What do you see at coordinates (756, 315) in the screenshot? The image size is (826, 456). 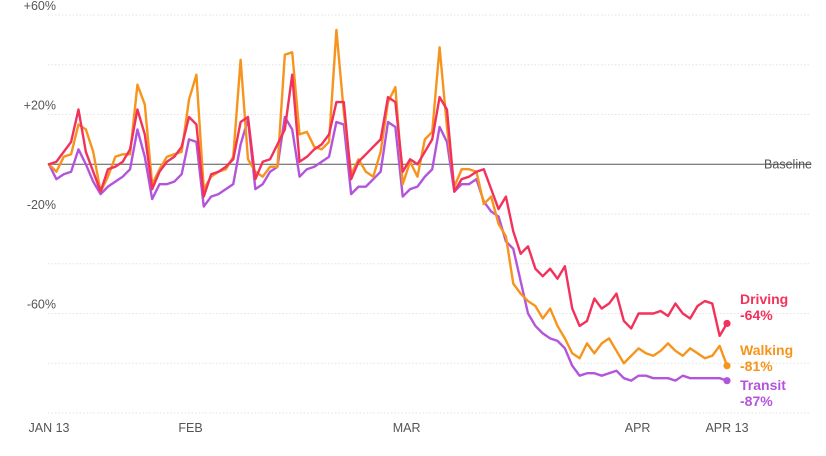 I see `series-end-value-label: -64%` at bounding box center [756, 315].